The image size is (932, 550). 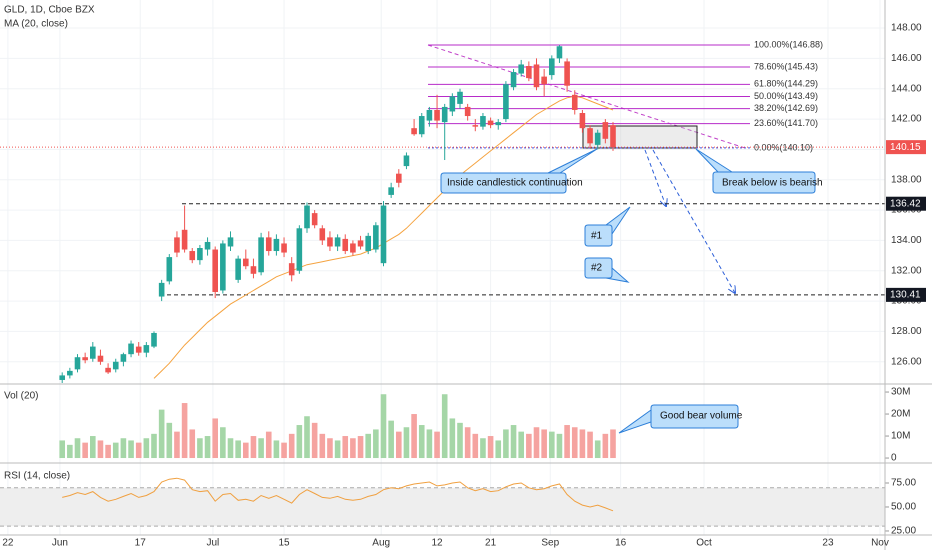 I want to click on x-tick-label: 23, so click(x=828, y=543).